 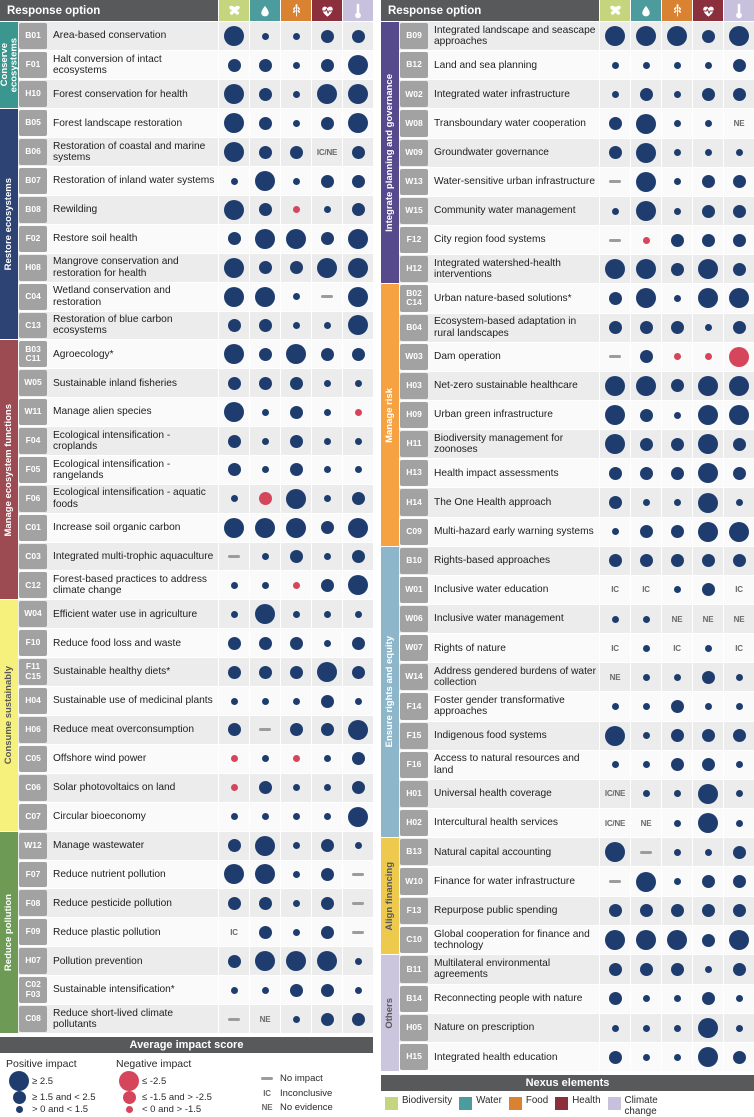 I want to click on legend-label: < 0 and > -1.5, so click(x=172, y=1109).